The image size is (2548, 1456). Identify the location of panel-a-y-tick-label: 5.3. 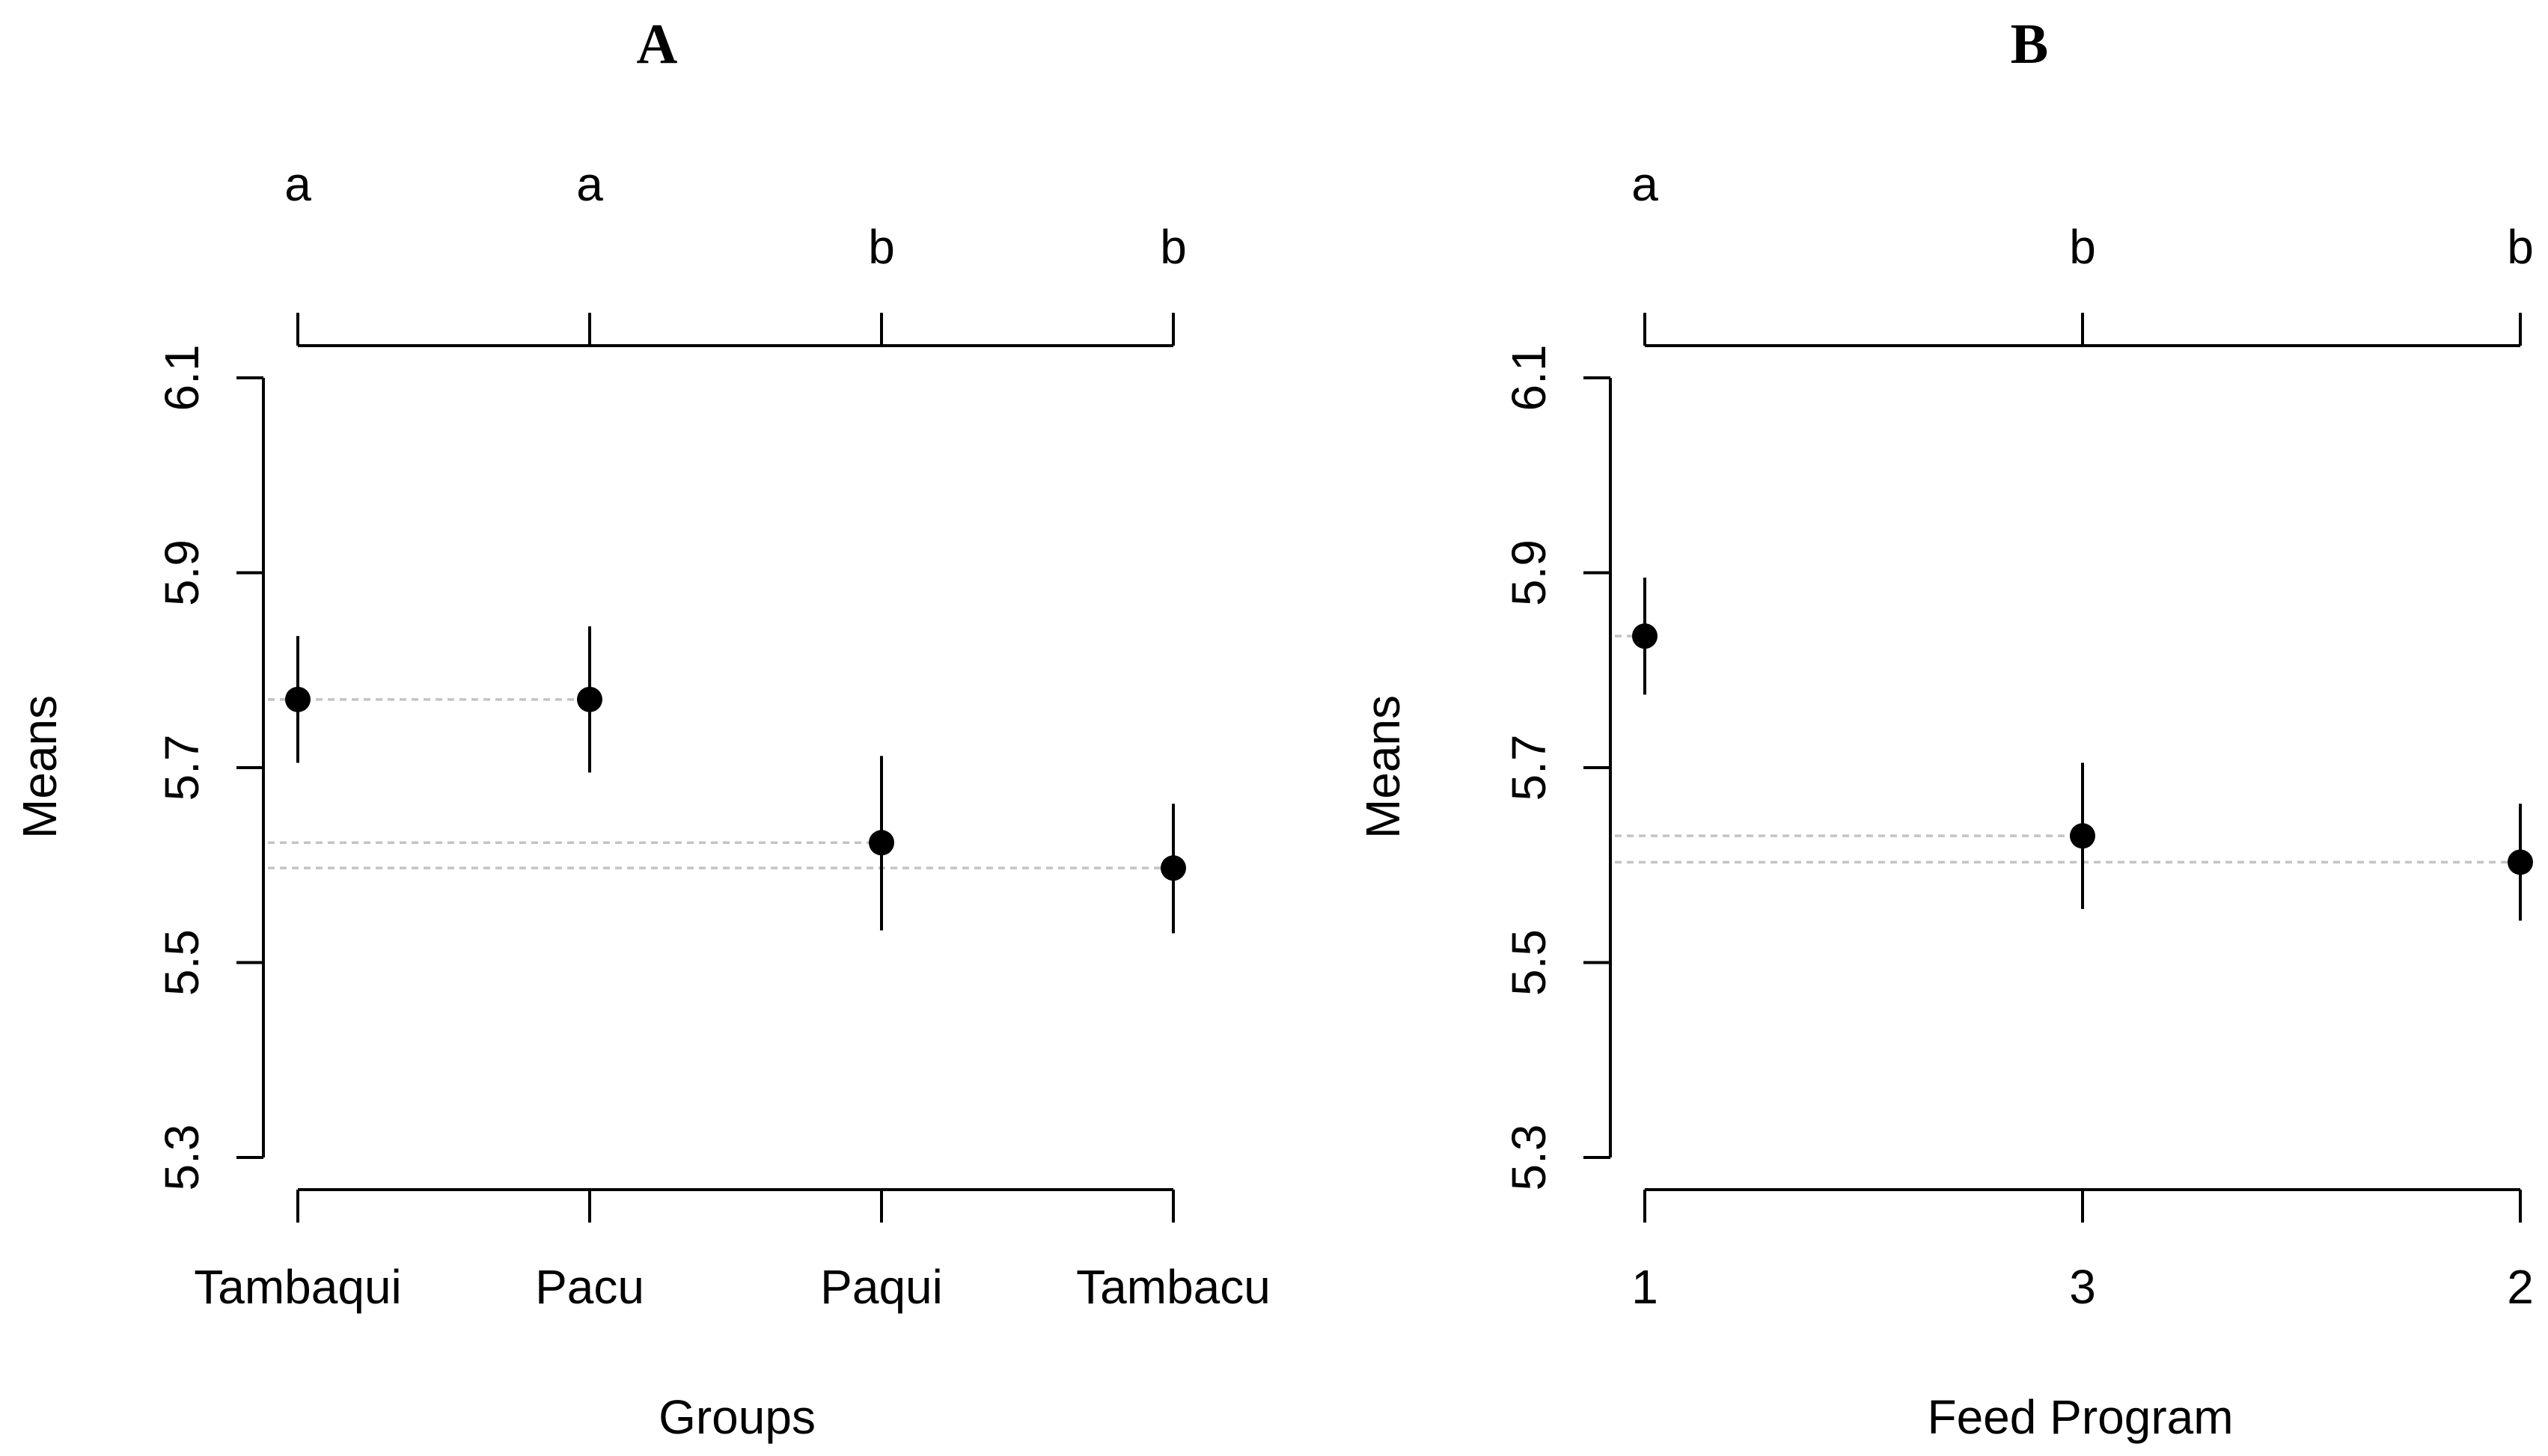
(182, 1158).